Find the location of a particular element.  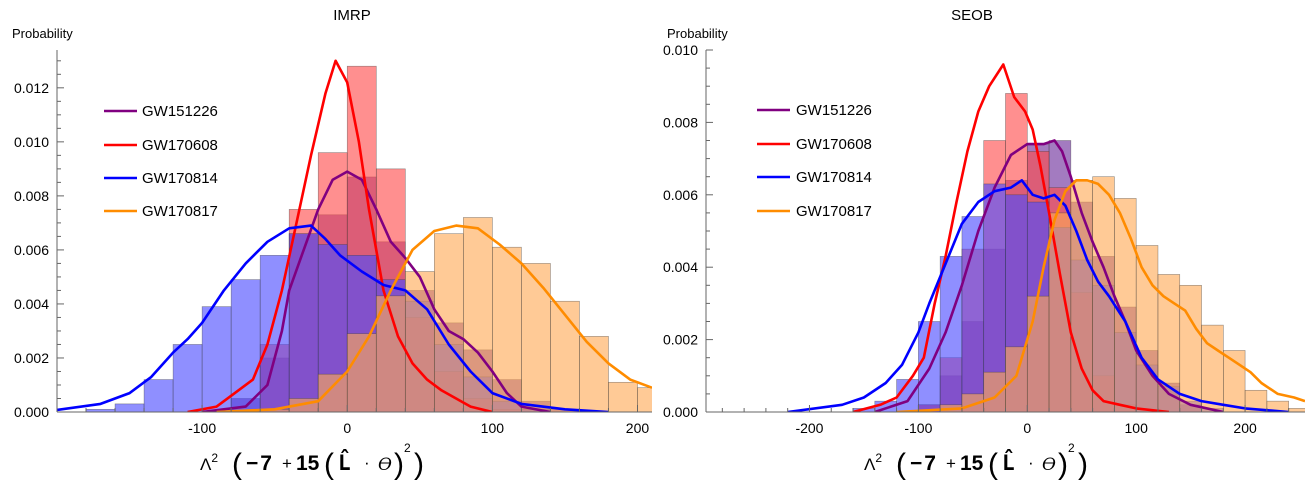

density-curve-gw151226 is located at coordinates (376, 291).